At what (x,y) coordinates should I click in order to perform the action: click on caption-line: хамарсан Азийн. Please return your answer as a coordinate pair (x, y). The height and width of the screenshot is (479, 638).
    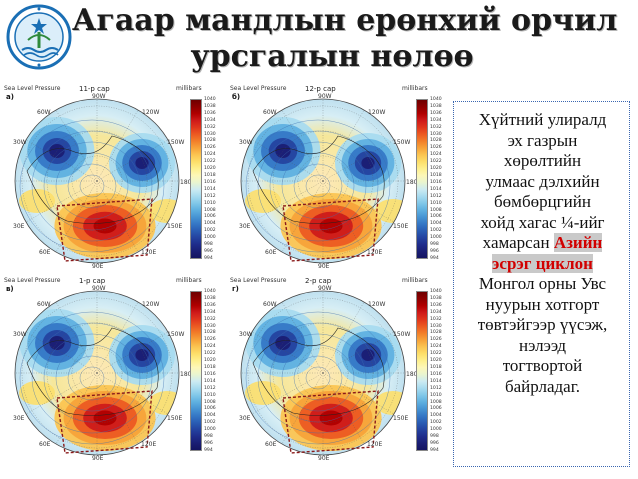
    Looking at the image, I should click on (542, 243).